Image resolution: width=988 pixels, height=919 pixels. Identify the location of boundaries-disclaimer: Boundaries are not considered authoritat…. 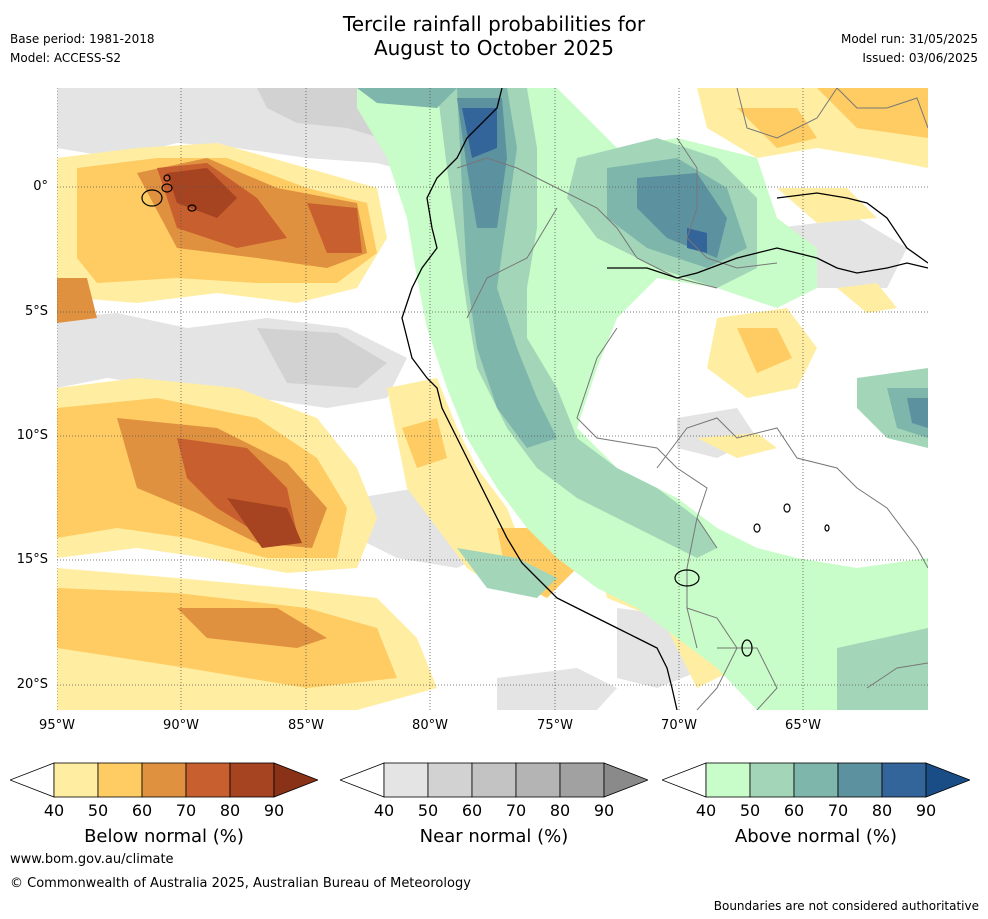
(846, 906).